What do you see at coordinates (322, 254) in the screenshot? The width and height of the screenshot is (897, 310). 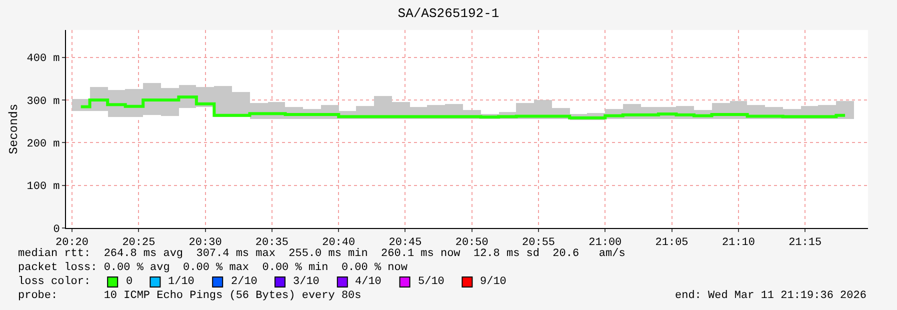 I see `text: median rtt: 264.8 ms avg 307.4 ms max 255.0 ms min 260.1 ms now 12.8 ms sd 20.6 am/s` at bounding box center [322, 254].